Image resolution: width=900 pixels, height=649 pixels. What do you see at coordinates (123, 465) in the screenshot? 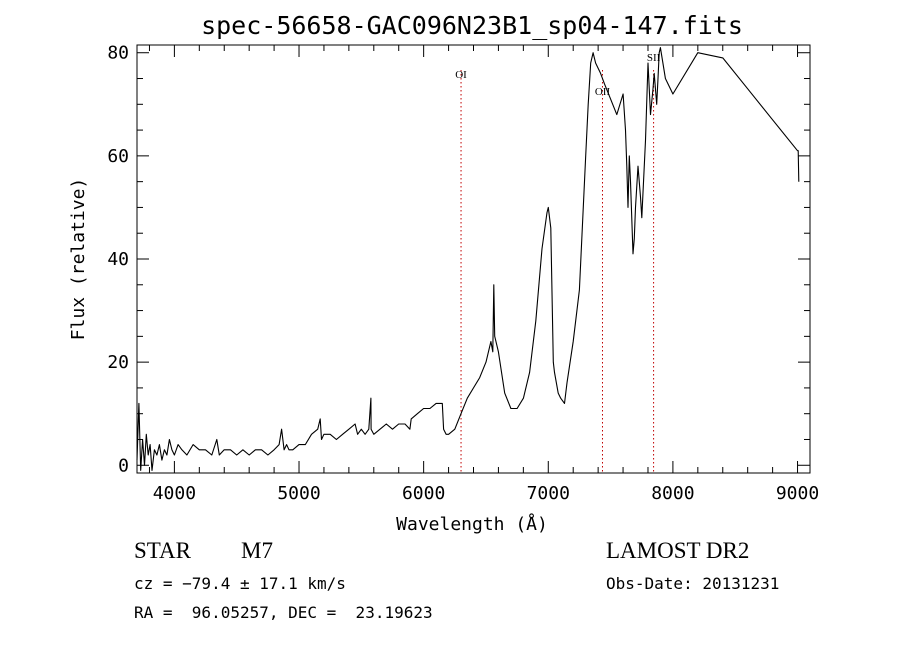
I see `y-tick-label: 0` at bounding box center [123, 465].